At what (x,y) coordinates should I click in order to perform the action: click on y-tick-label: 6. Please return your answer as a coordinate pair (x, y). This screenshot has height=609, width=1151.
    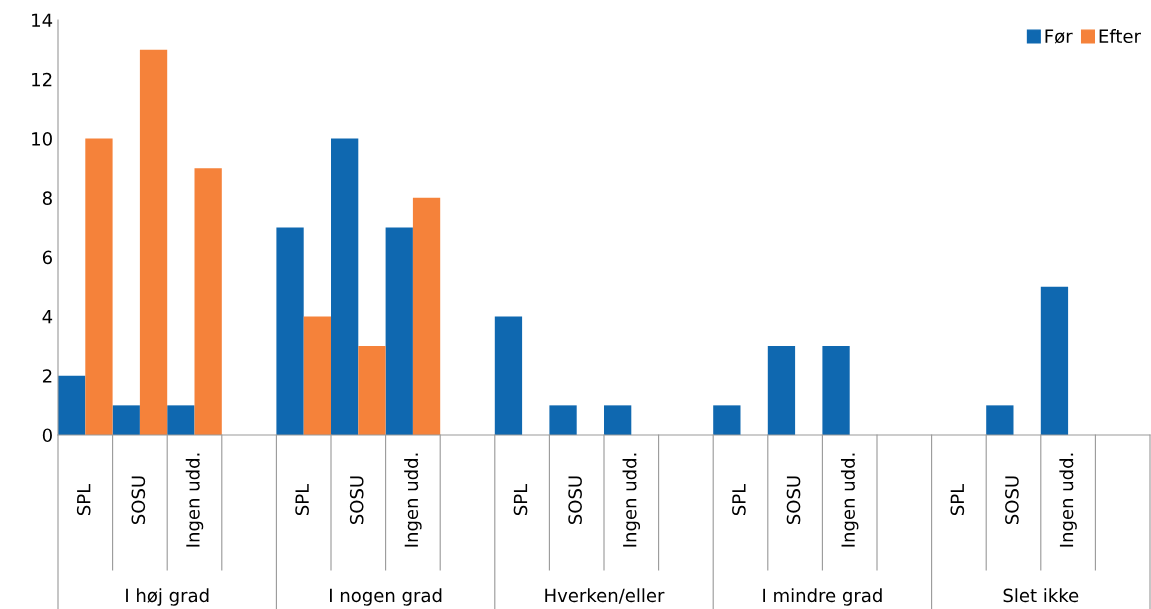
    Looking at the image, I should click on (47, 257).